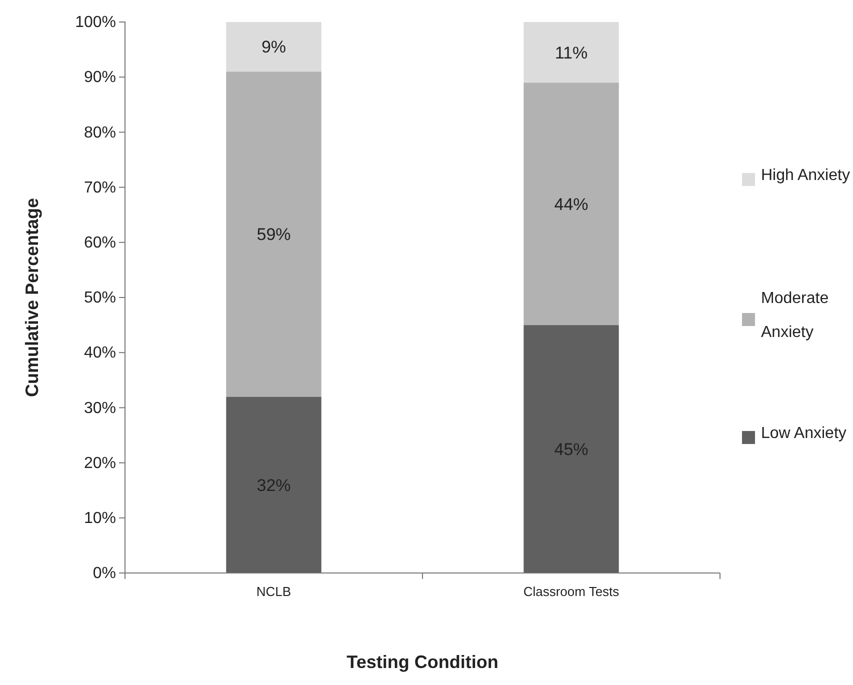 This screenshot has height=685, width=853. I want to click on y-tick-label: 90%, so click(100, 77).